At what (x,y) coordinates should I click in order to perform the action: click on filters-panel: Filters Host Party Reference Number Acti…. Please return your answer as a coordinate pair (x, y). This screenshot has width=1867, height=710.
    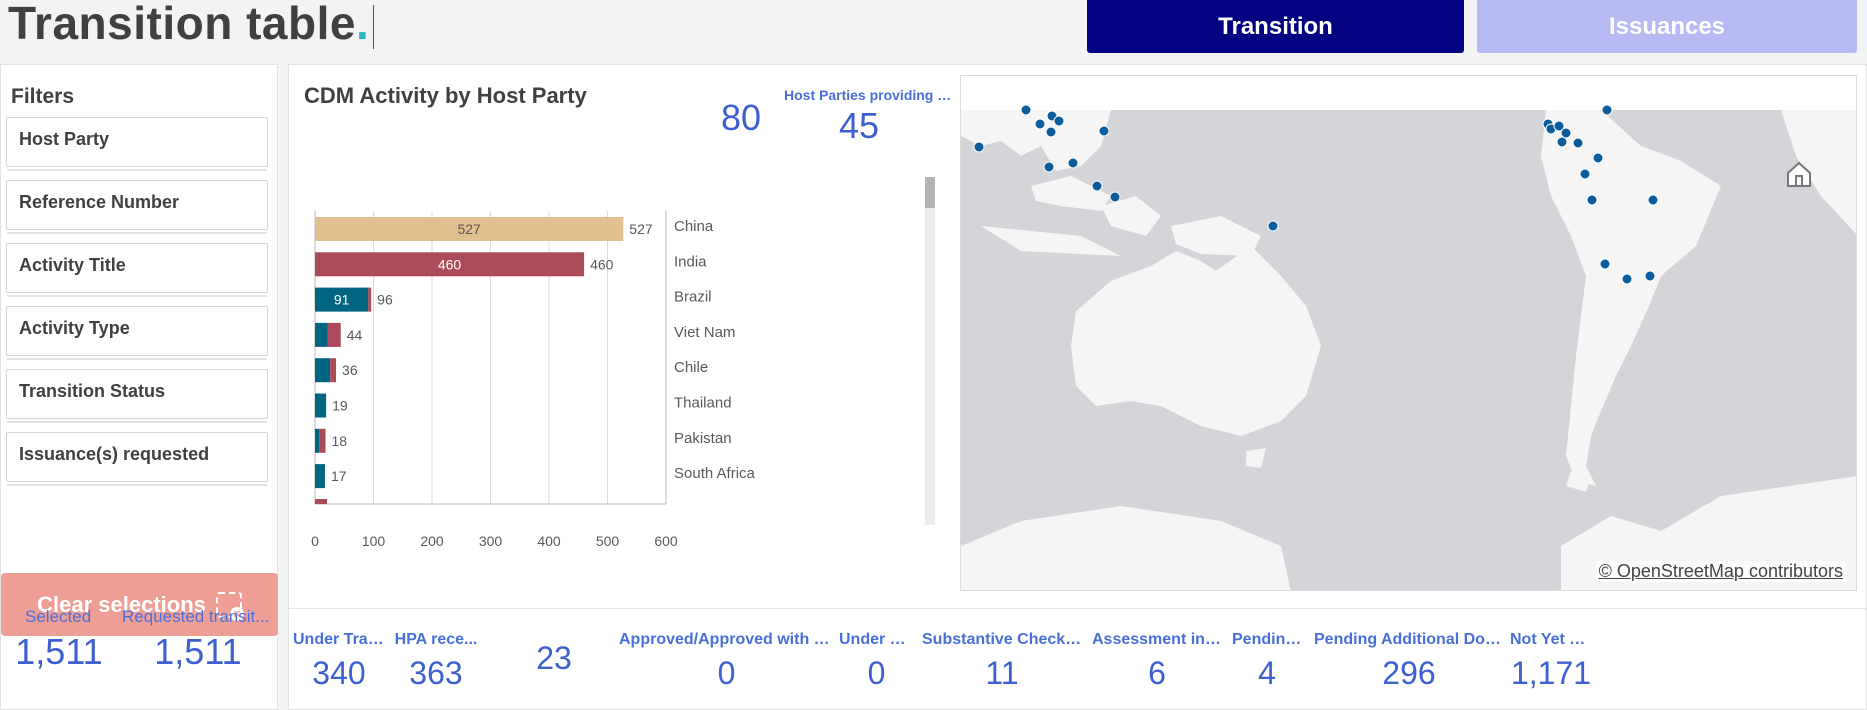
    Looking at the image, I should click on (139, 387).